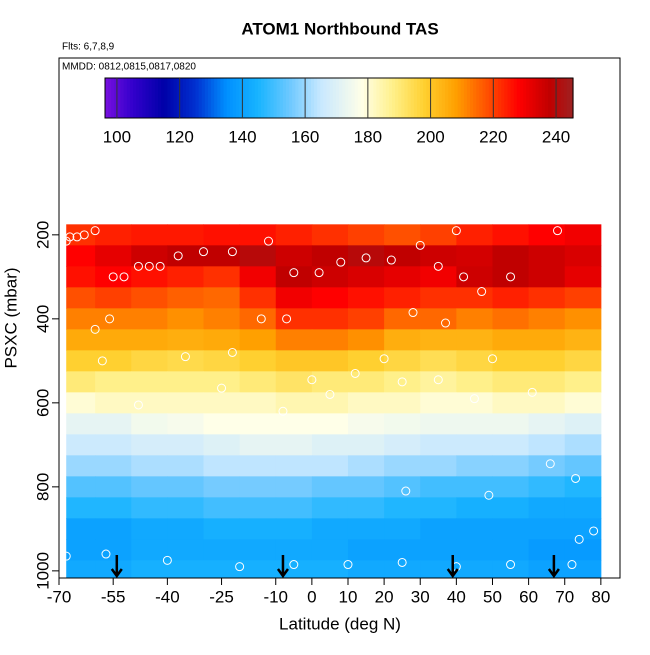 The image size is (650, 655). I want to click on subtitle: Flts: 6,7,8,9, so click(88, 47).